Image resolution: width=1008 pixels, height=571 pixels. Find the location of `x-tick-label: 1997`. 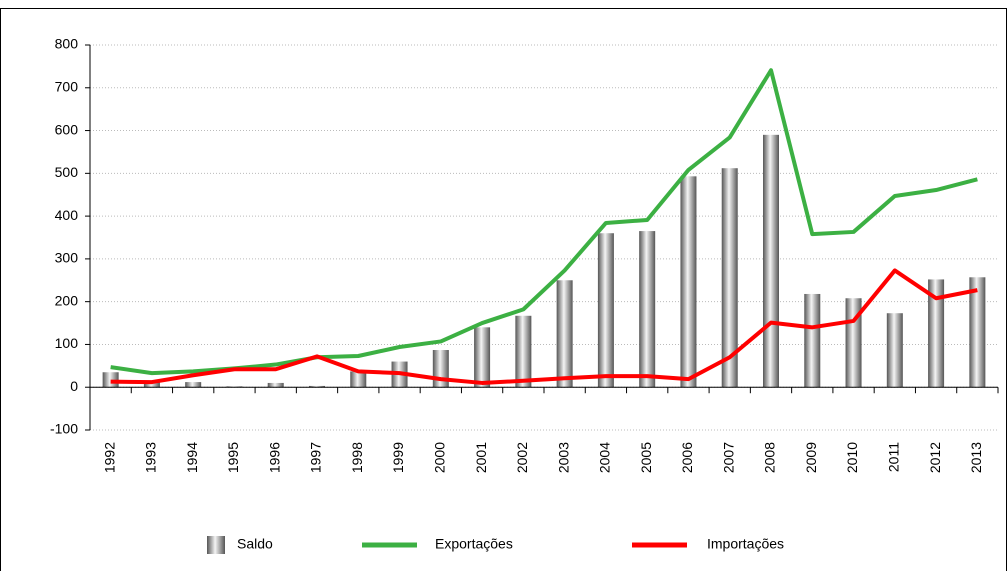

x-tick-label: 1997 is located at coordinates (316, 457).